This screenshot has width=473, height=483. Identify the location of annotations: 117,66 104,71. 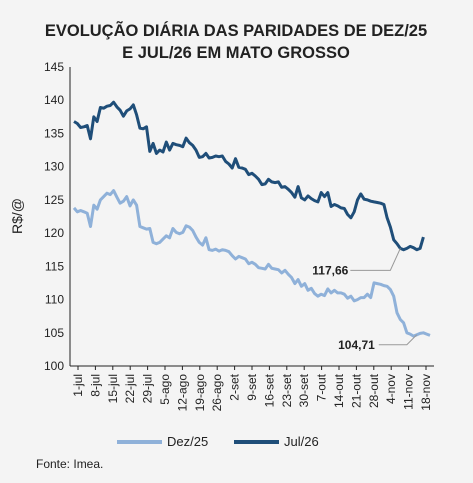
(365, 300).